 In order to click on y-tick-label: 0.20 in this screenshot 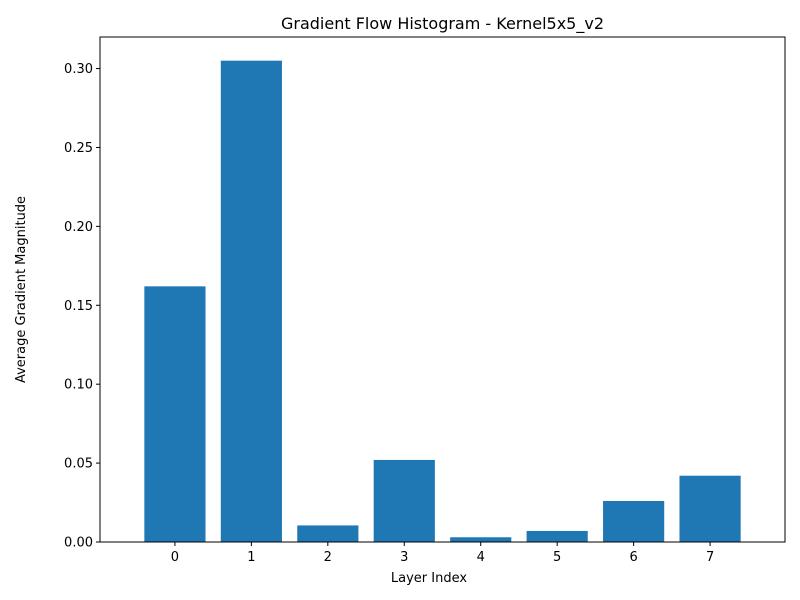, I will do `click(78, 227)`.